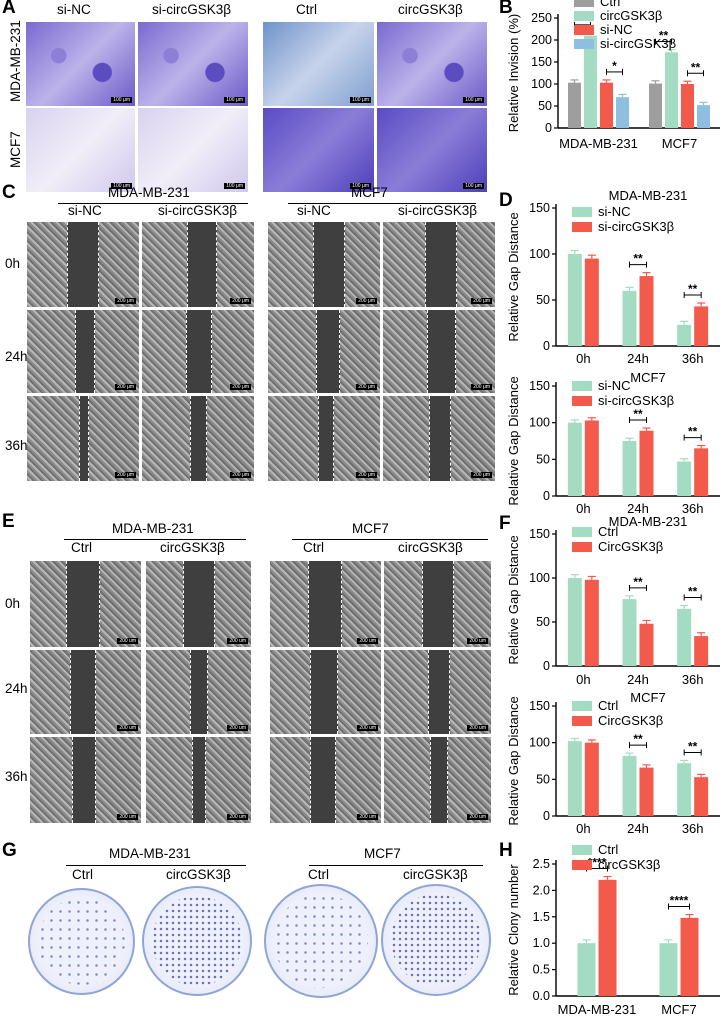 This screenshot has height=1019, width=724. Describe the element at coordinates (153, 203) in the screenshot. I see `panel-c-group-line-mda` at that location.